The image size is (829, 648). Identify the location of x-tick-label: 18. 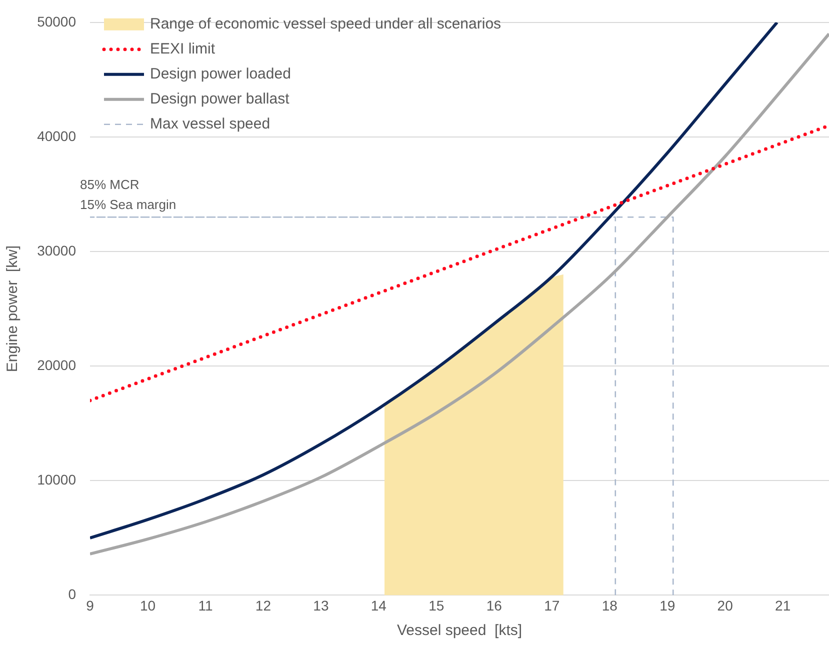
(610, 605).